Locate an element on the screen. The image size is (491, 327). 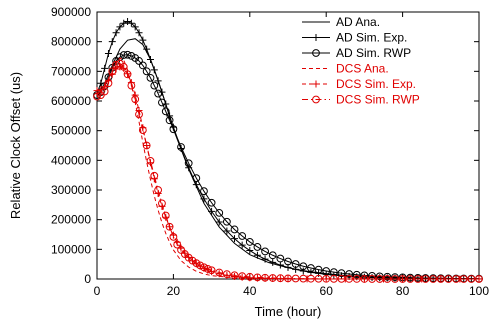
legend-label: AD Ana. is located at coordinates (358, 22).